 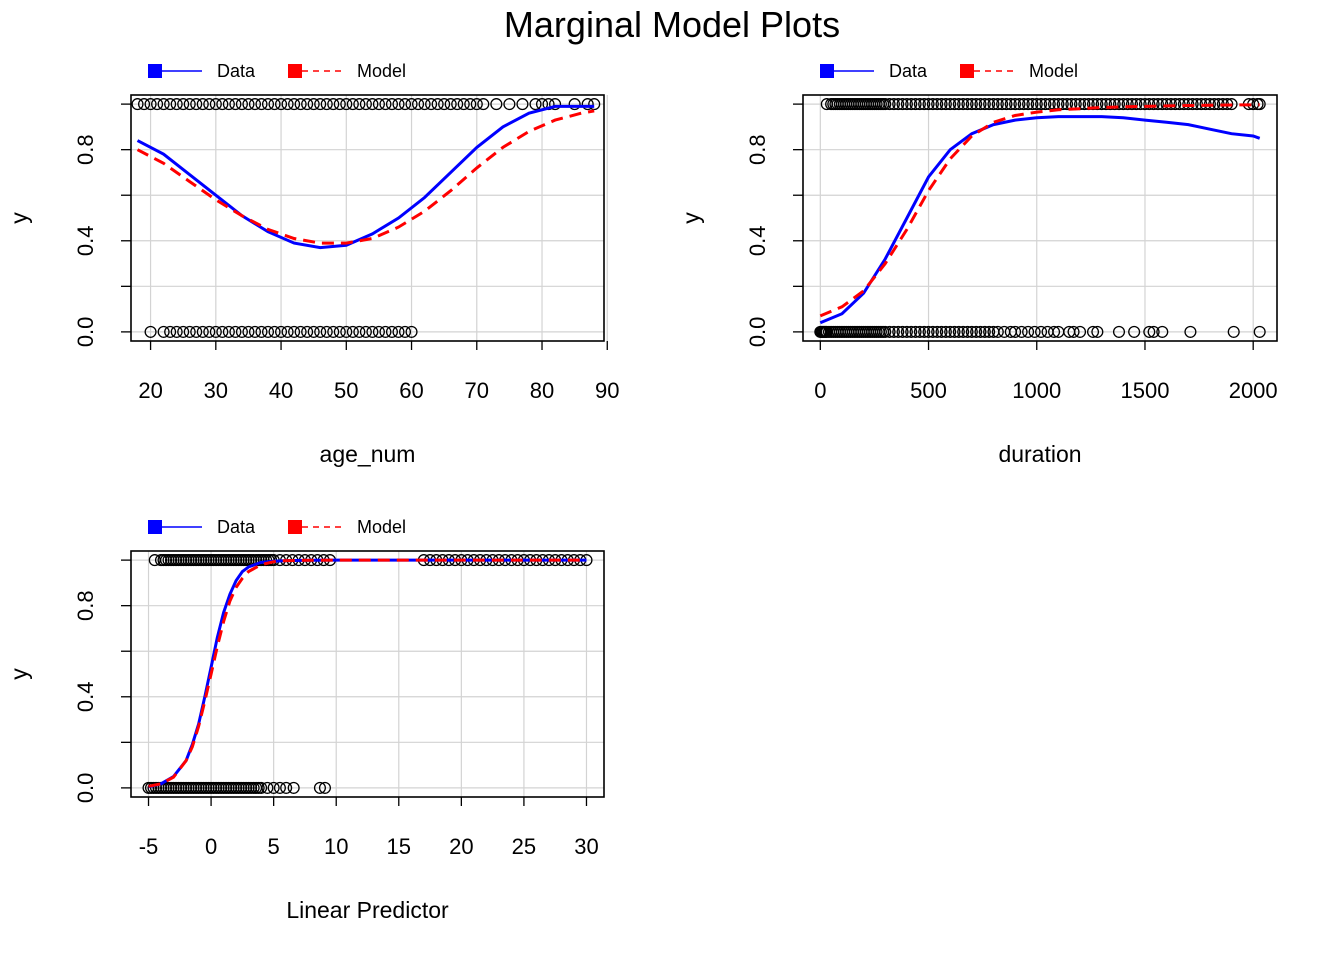 I want to click on x-axis-label: age_num, so click(x=368, y=454).